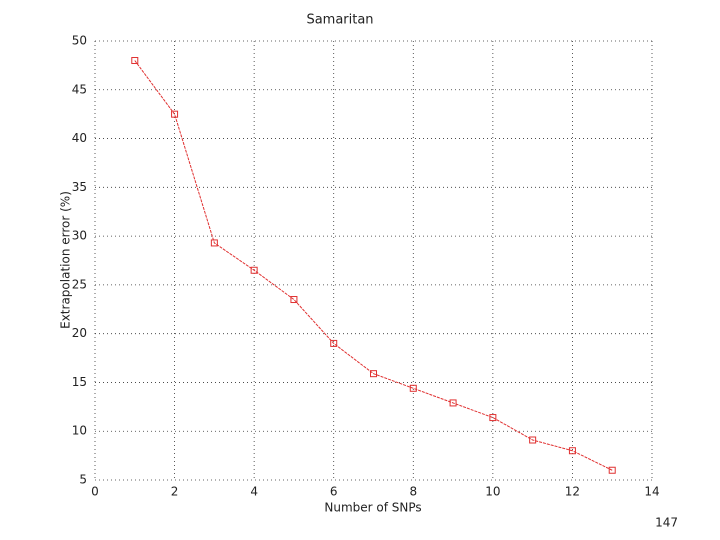 The height and width of the screenshot is (540, 720). Describe the element at coordinates (254, 492) in the screenshot. I see `x-tick-label: 4` at that location.